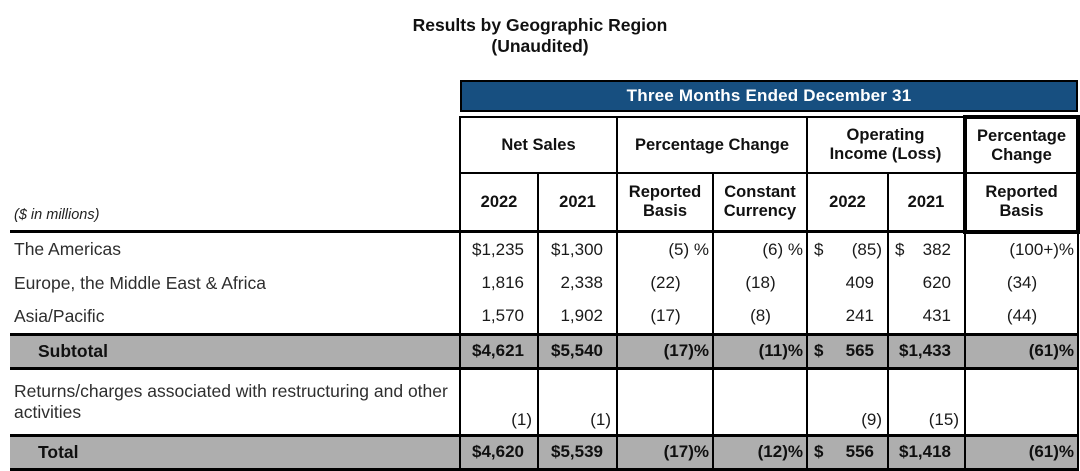  I want to click on table-cell: (15), so click(926, 401).